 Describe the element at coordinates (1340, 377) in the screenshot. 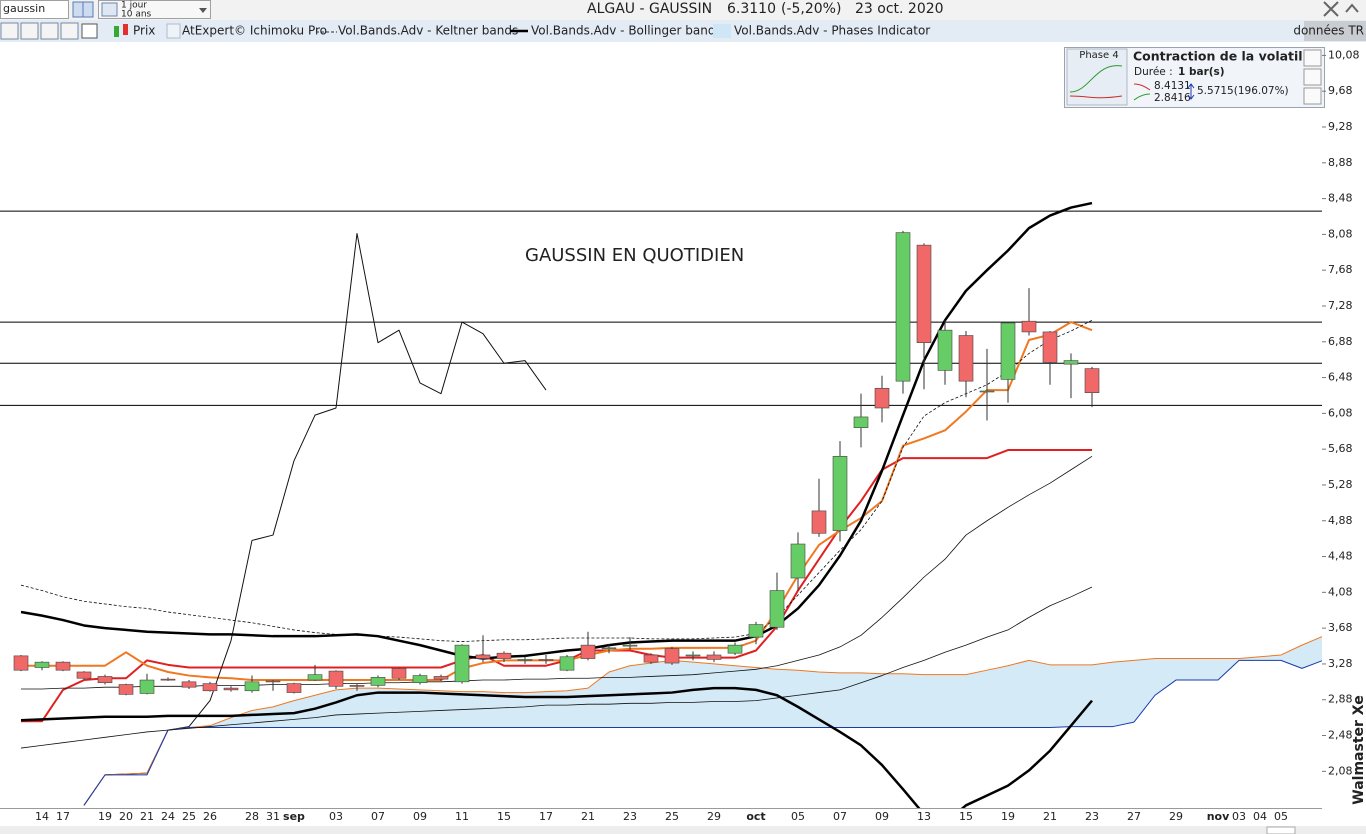

I see `y-tick-label: 6,48` at that location.